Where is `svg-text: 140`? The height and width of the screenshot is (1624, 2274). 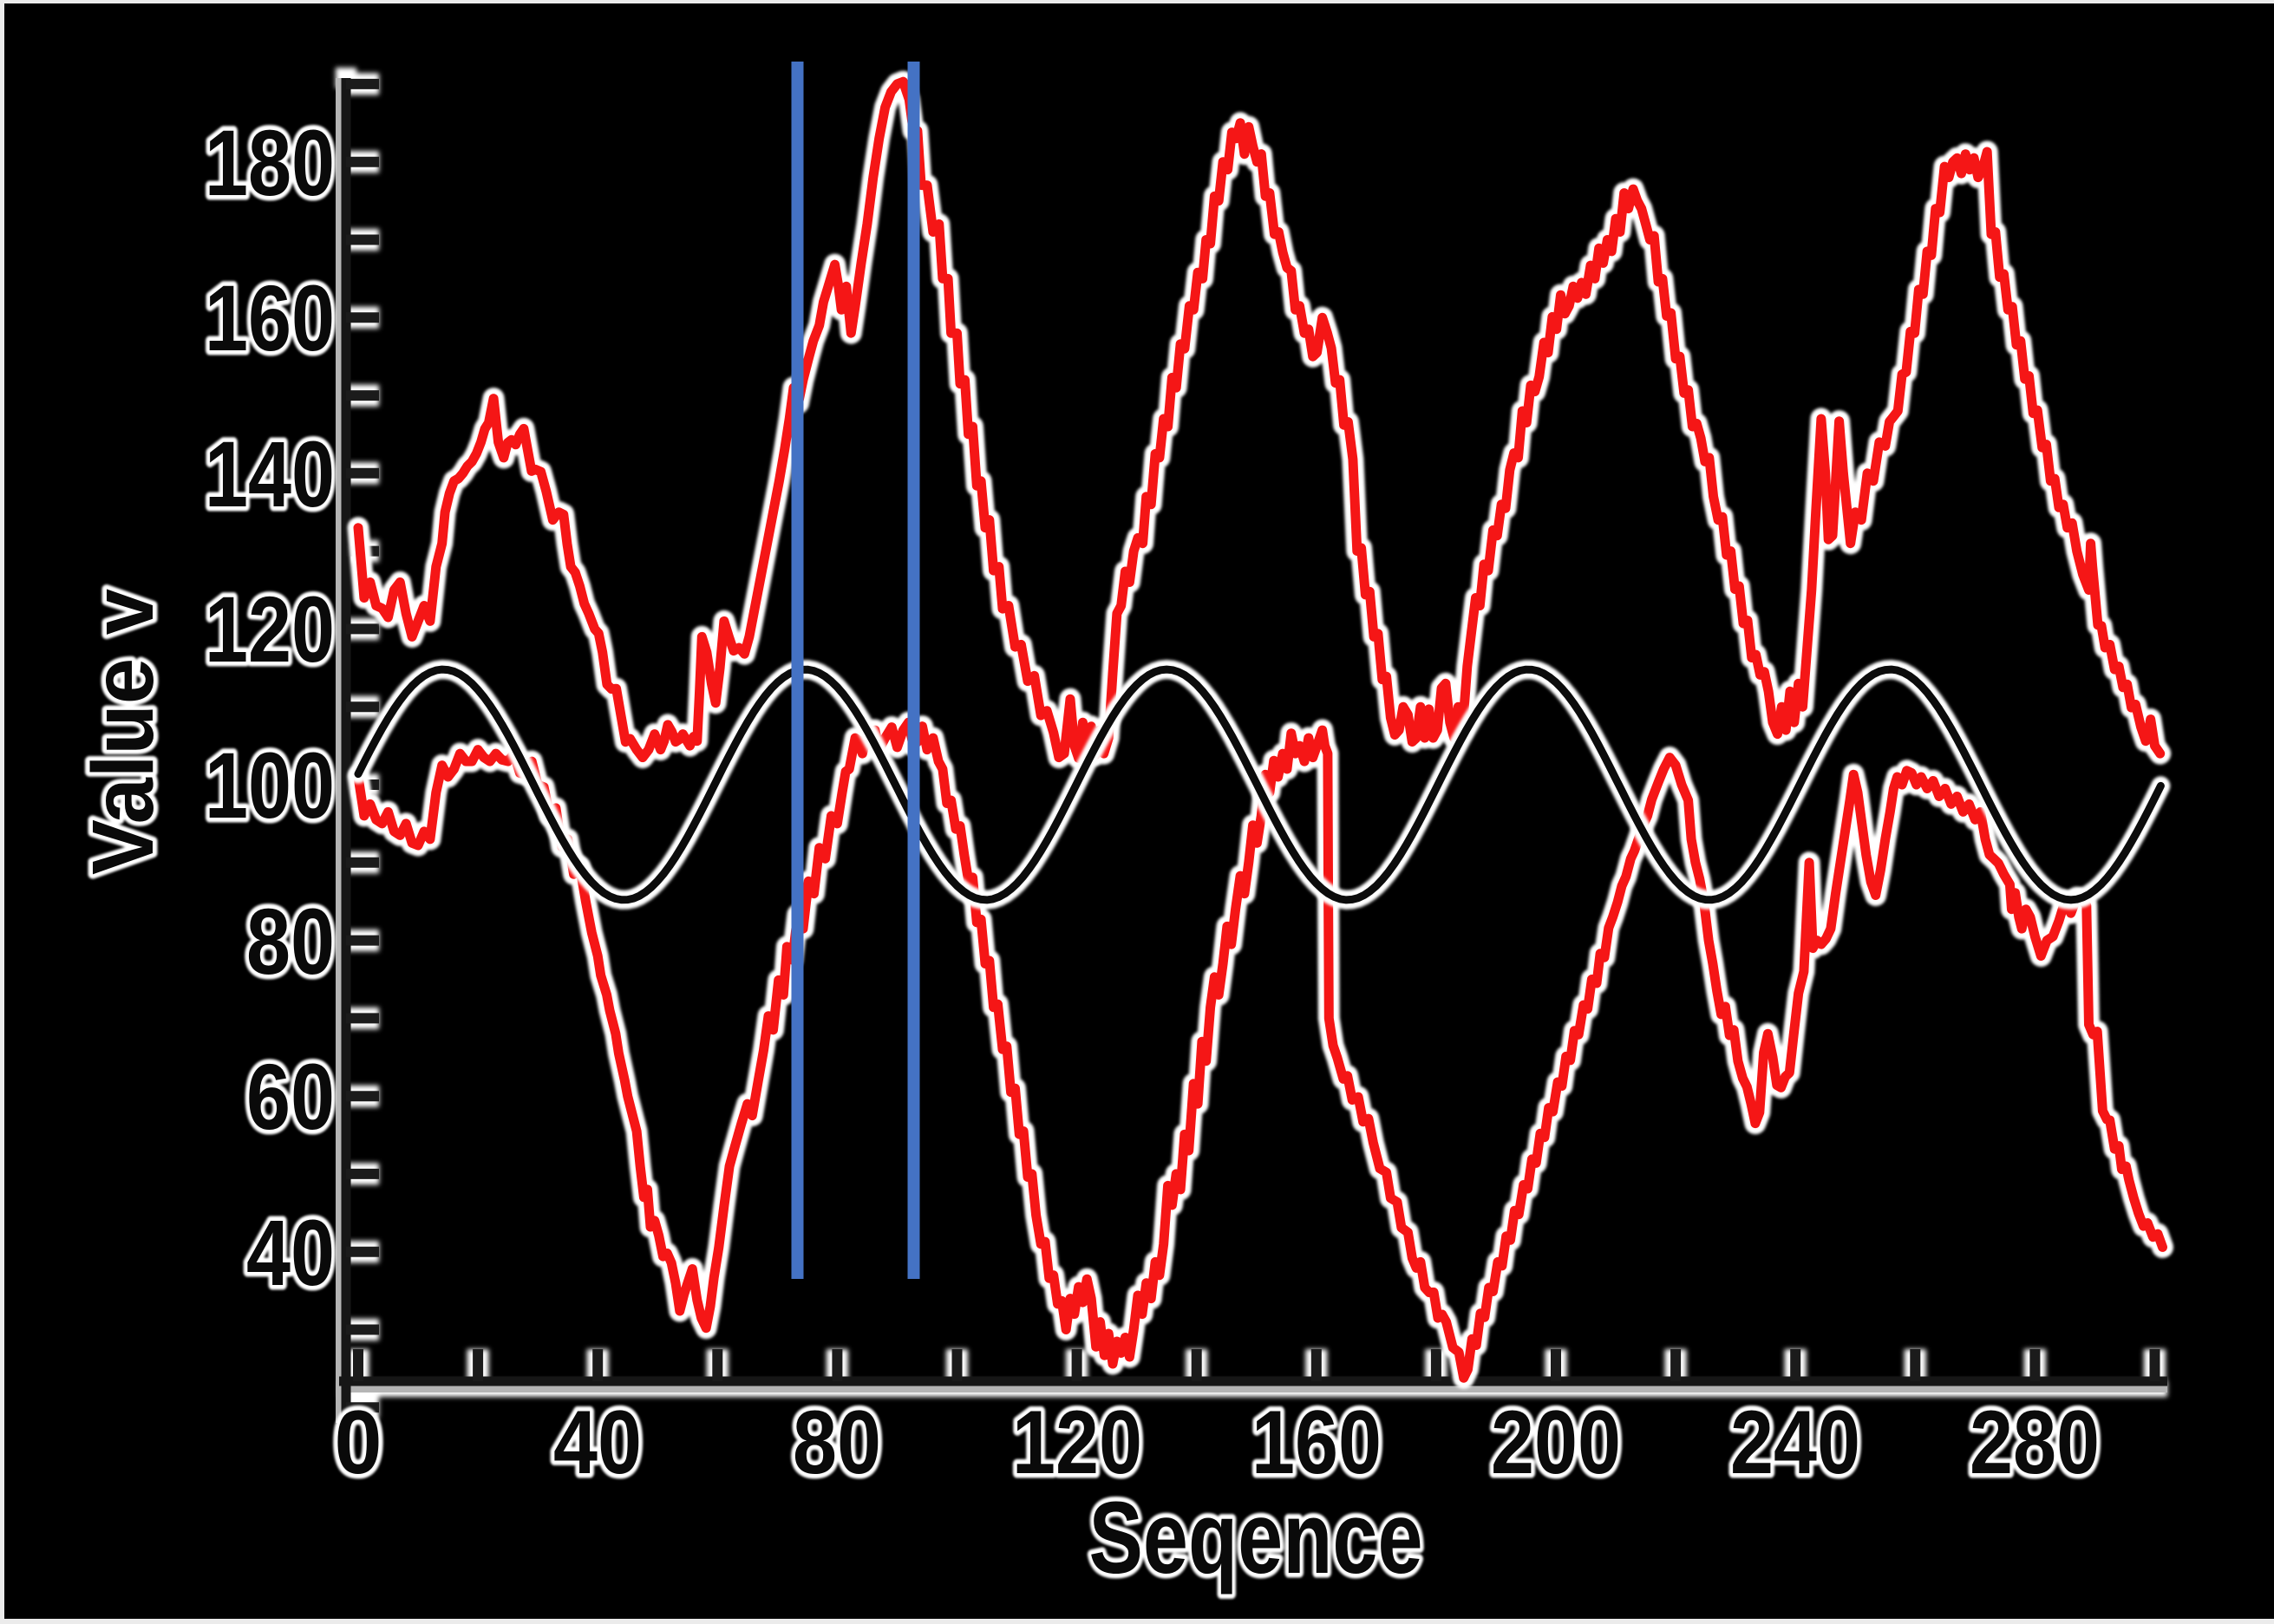 svg-text: 140 is located at coordinates (270, 473).